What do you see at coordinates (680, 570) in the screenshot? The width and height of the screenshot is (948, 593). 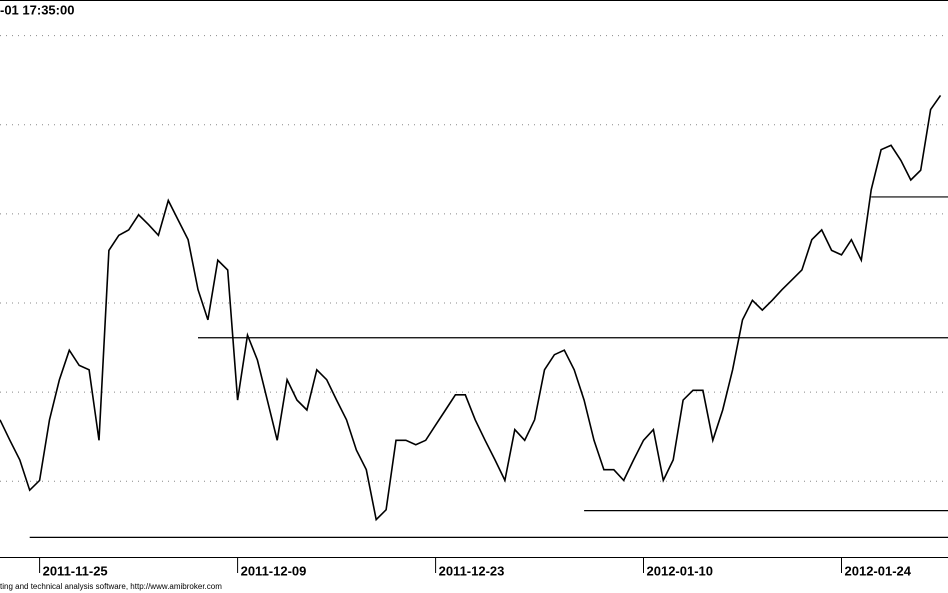 I see `x-tick-label: 2012-01-10` at bounding box center [680, 570].